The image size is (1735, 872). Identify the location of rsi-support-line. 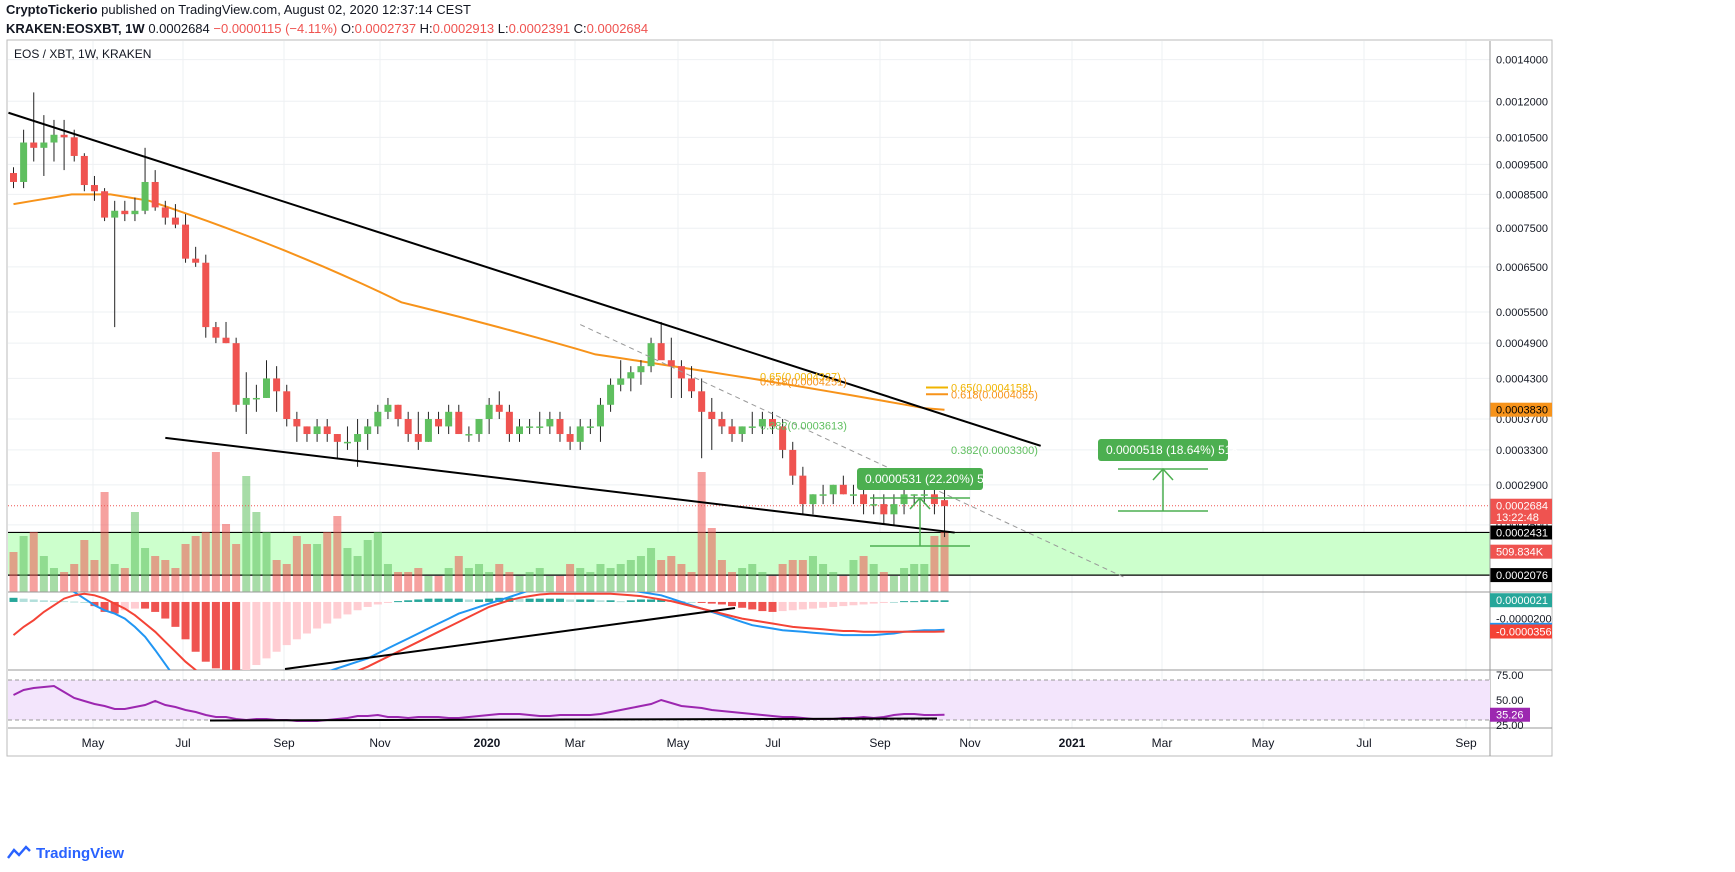
(573, 719).